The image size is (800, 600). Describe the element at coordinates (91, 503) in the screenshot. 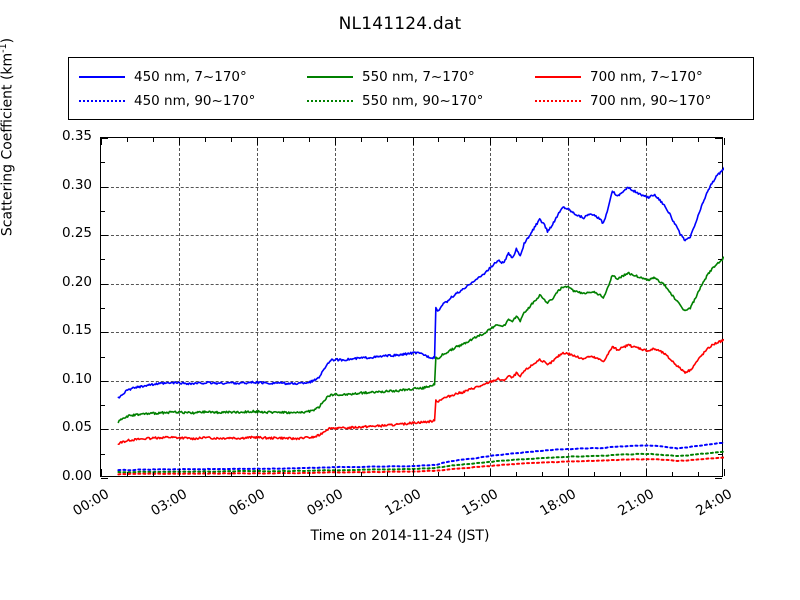

I see `x-axis-tick-label: 00:00` at that location.